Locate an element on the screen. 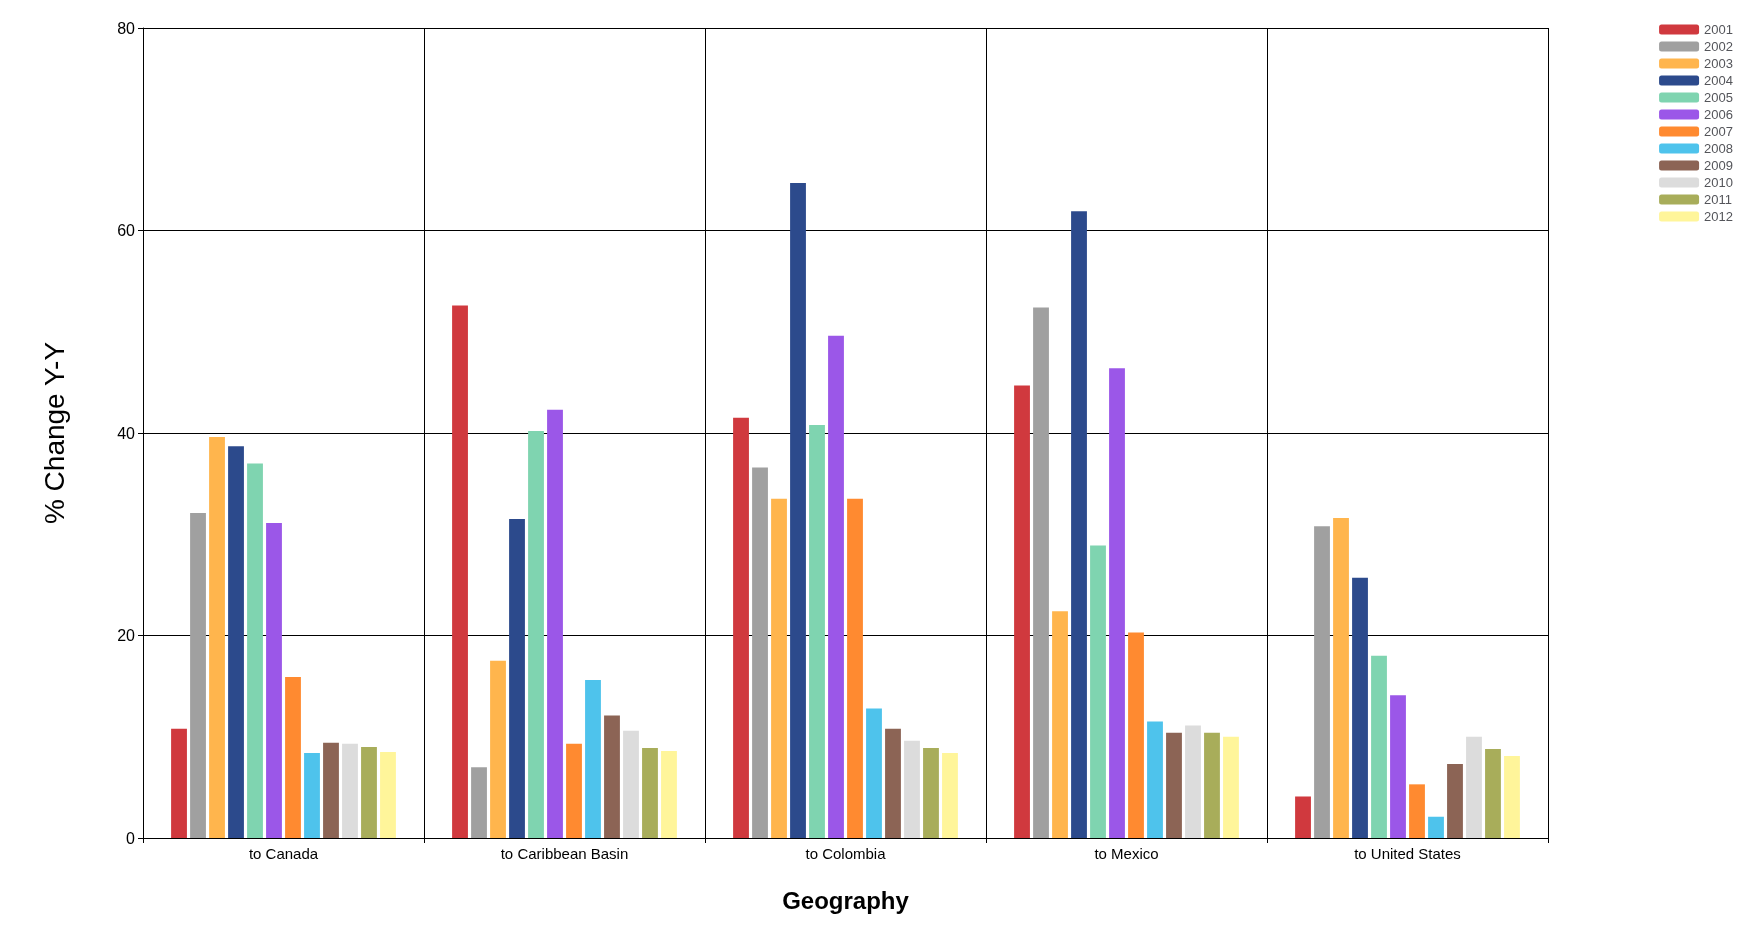 The image size is (1758, 950). x-tick-label: to Caribbean Basin is located at coordinates (564, 853).